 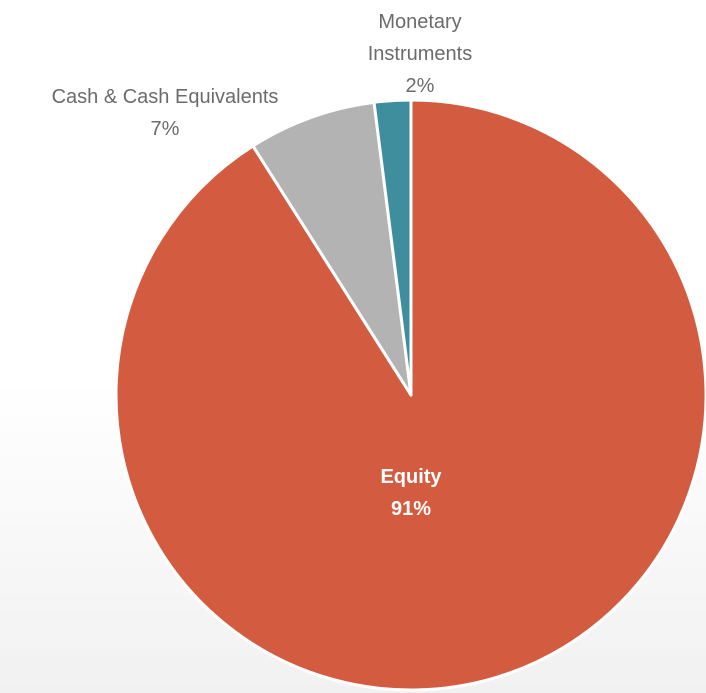 I want to click on slice-label: Monetary Instruments 2%, so click(x=420, y=54).